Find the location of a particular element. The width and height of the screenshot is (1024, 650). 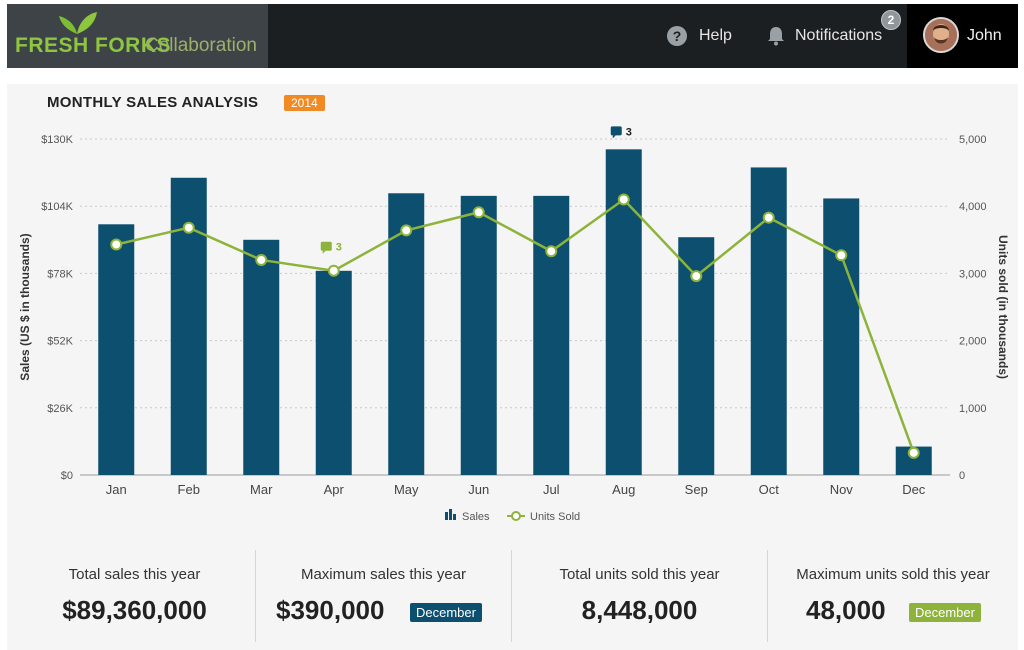

notifications-button: Notifications is located at coordinates (824, 36).